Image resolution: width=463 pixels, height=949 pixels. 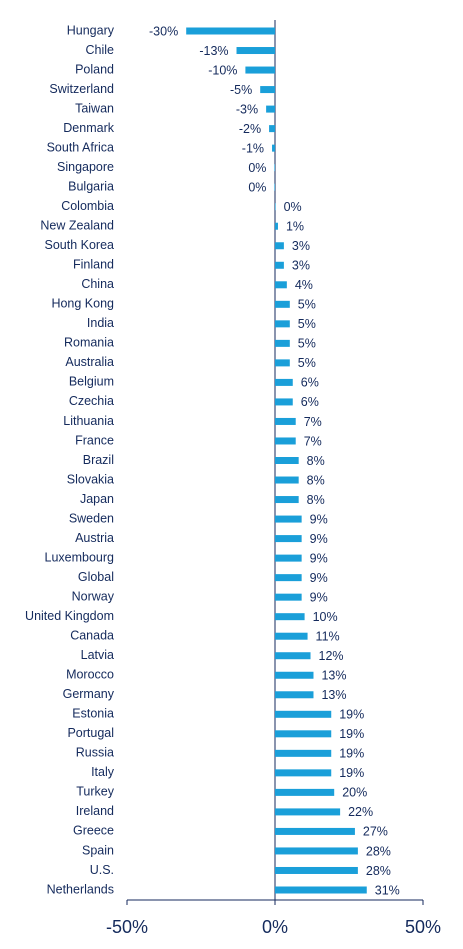 I want to click on category-label: Switzerland, so click(x=81, y=89).